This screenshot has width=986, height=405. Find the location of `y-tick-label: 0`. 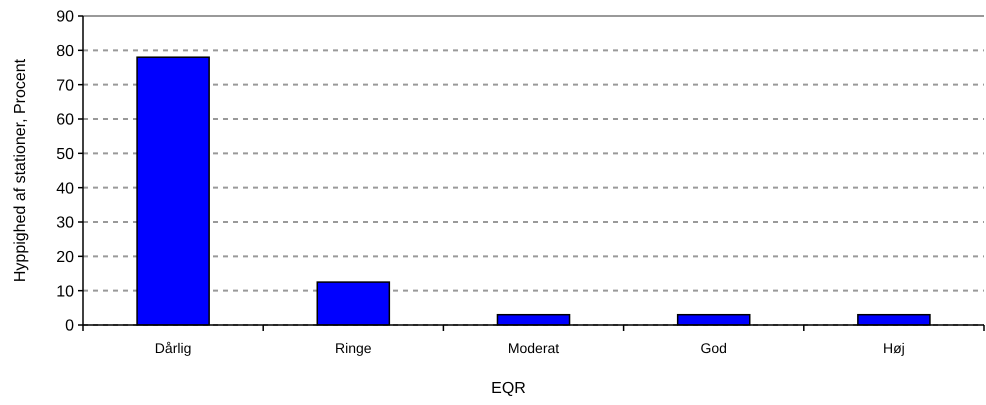

y-tick-label: 0 is located at coordinates (69, 326).